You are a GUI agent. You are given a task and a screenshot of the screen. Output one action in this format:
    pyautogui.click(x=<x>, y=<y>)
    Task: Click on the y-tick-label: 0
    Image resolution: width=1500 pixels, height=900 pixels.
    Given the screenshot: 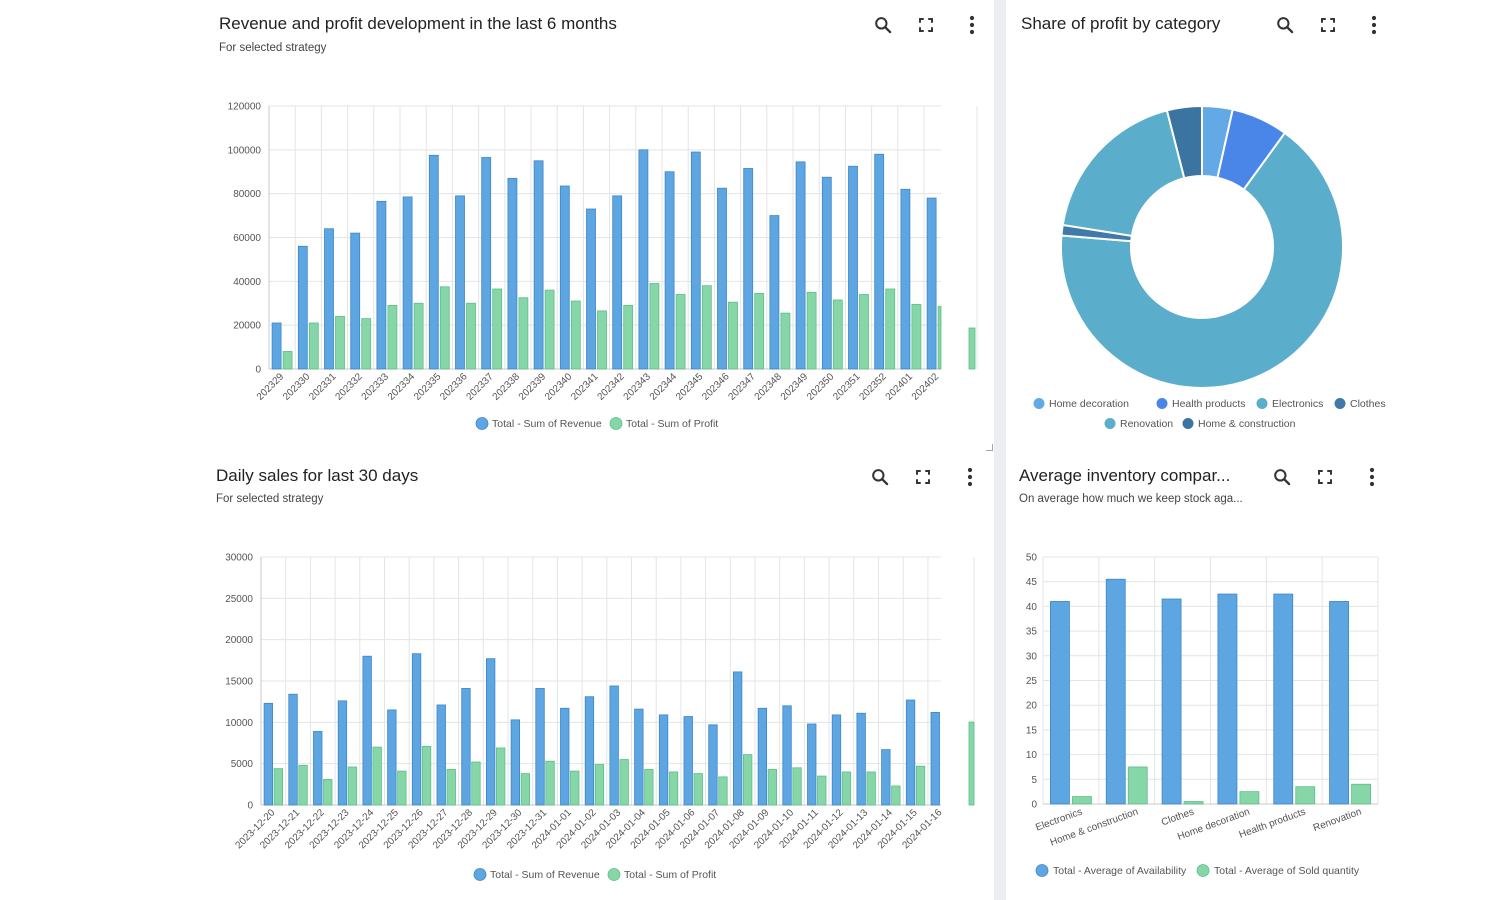 What is the action you would take?
    pyautogui.click(x=250, y=806)
    